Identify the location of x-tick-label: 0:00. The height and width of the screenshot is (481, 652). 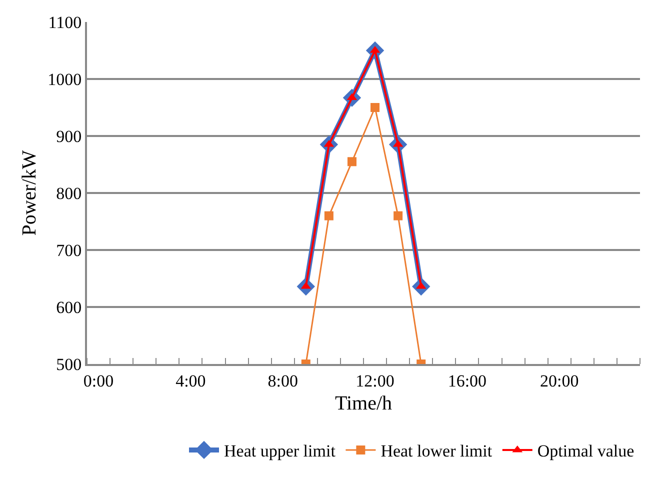
(98, 380).